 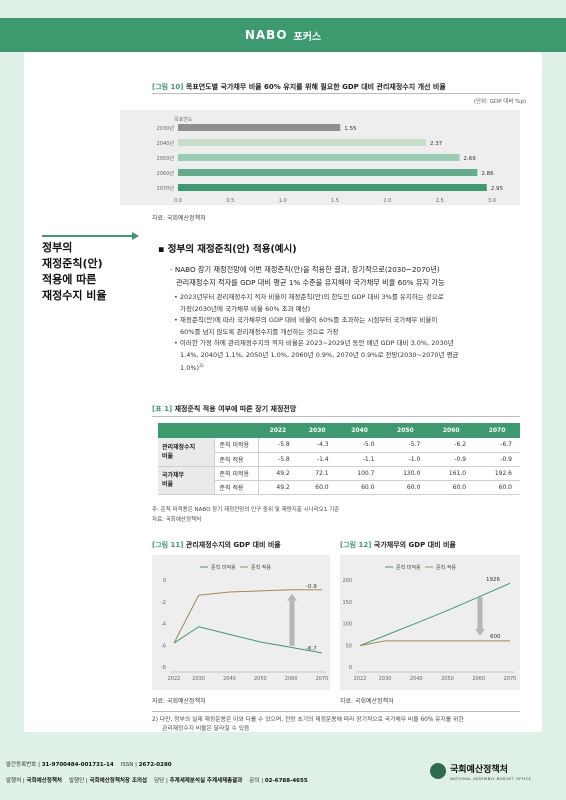 What do you see at coordinates (499, 102) in the screenshot?
I see `figure10-unit: (단위: GDP 대비 %p)` at bounding box center [499, 102].